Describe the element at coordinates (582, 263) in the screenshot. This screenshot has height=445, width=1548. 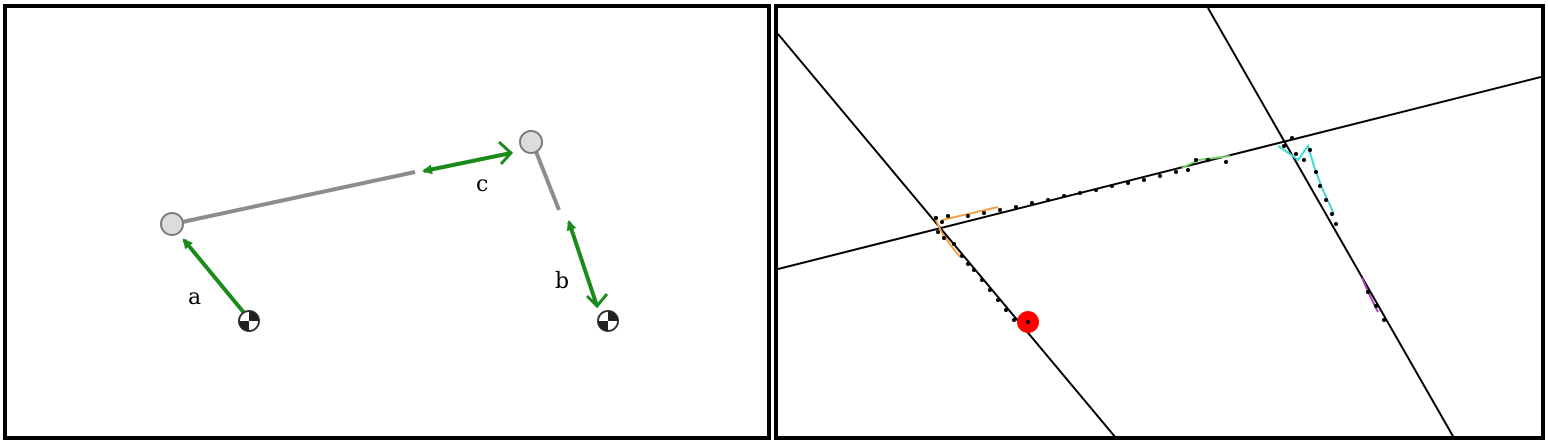
I see `vector-b-arrow` at that location.